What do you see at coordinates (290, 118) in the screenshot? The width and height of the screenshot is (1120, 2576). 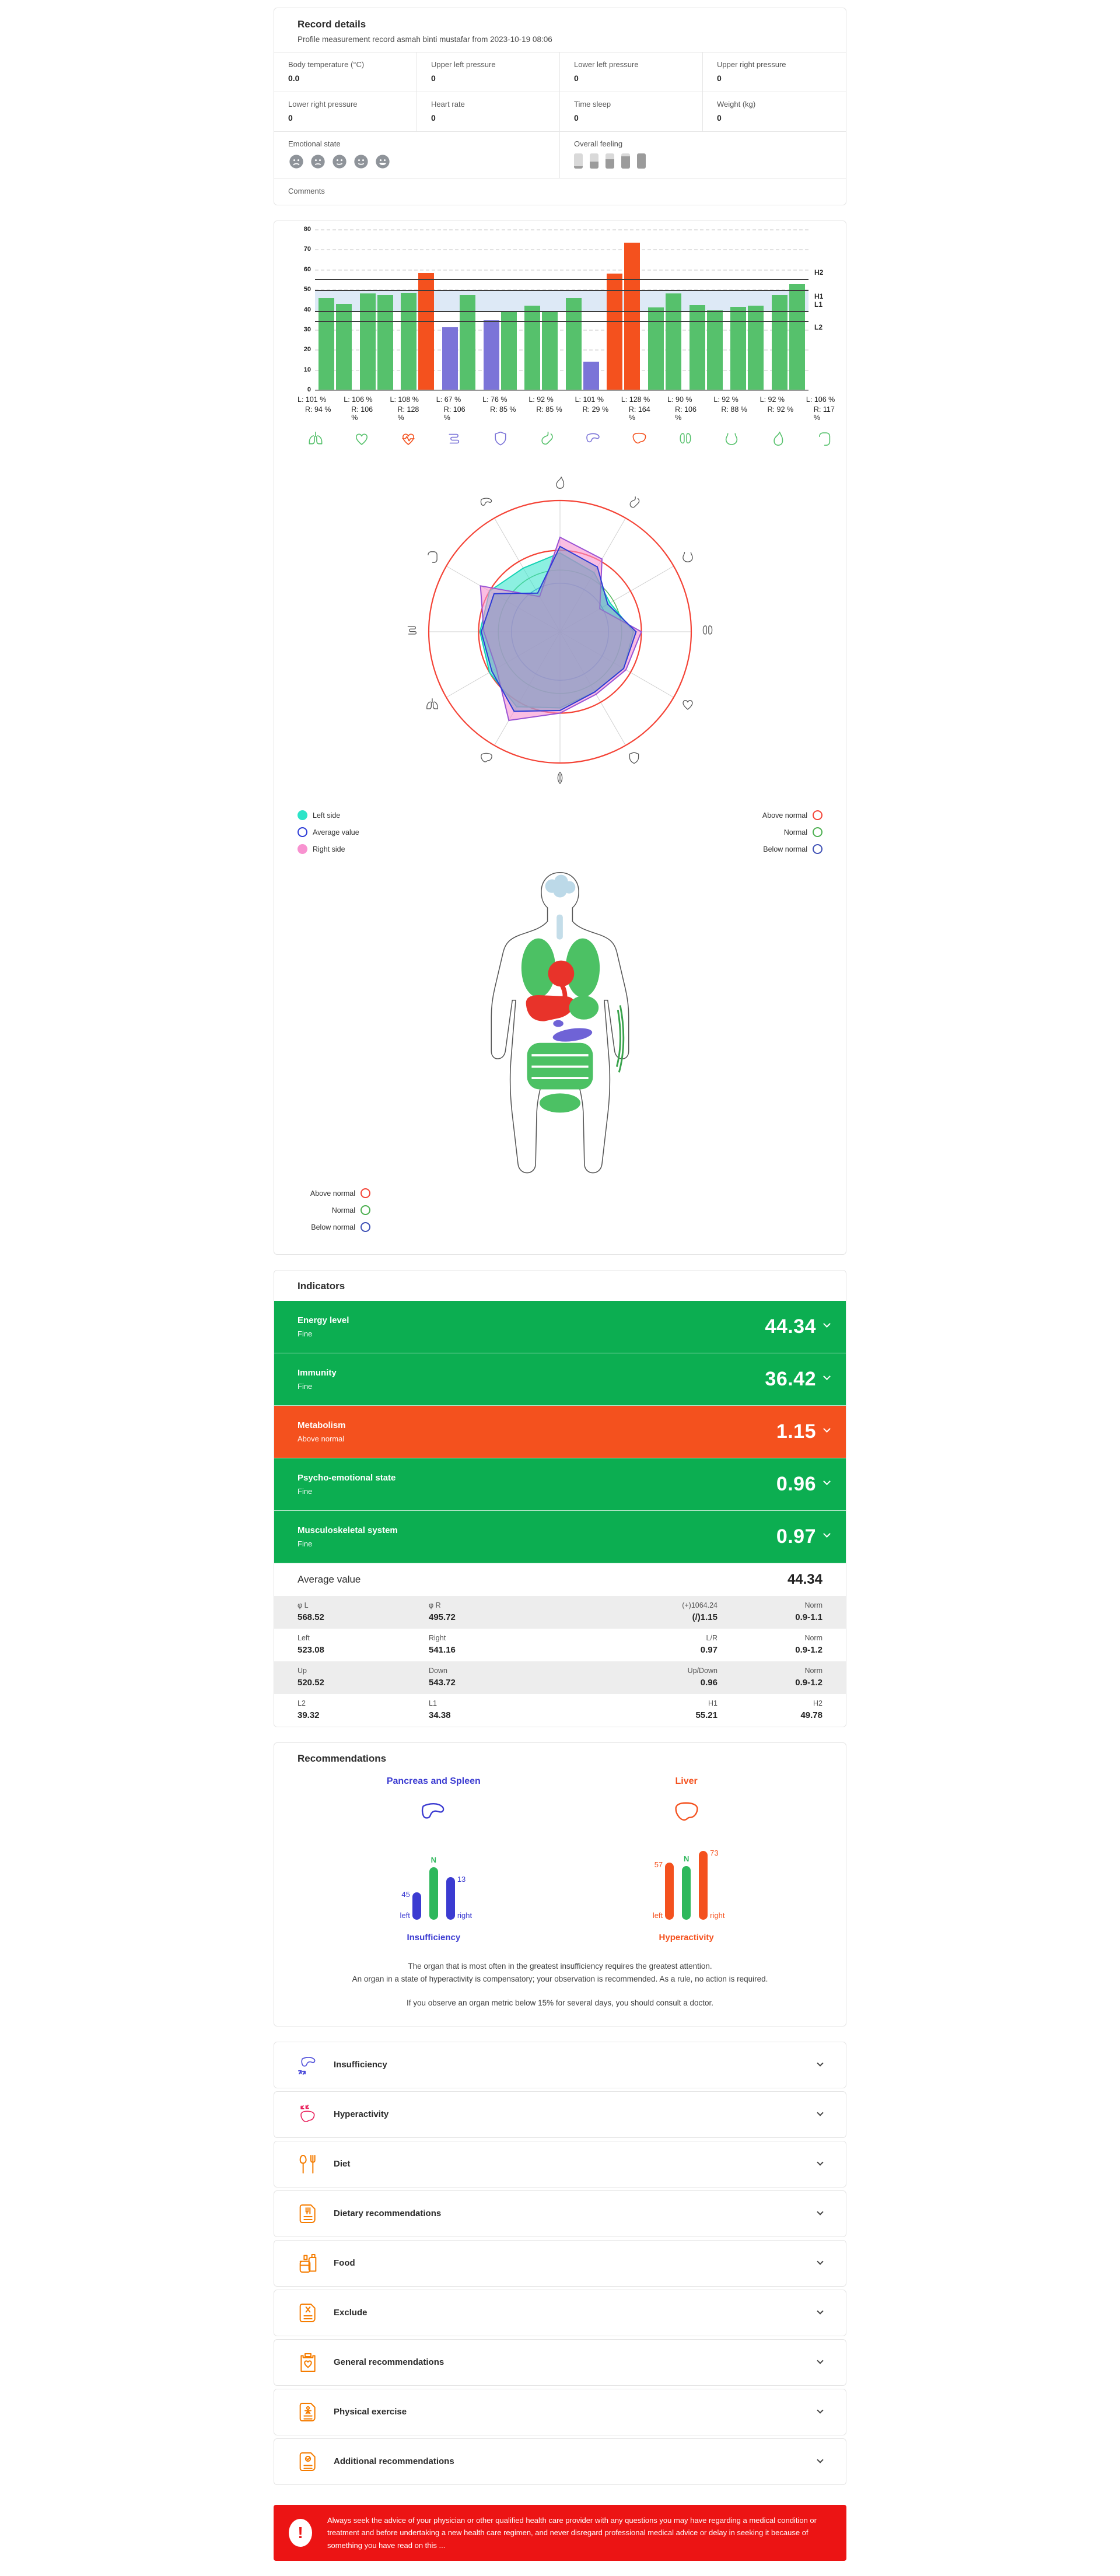 I see `field-value: 0` at bounding box center [290, 118].